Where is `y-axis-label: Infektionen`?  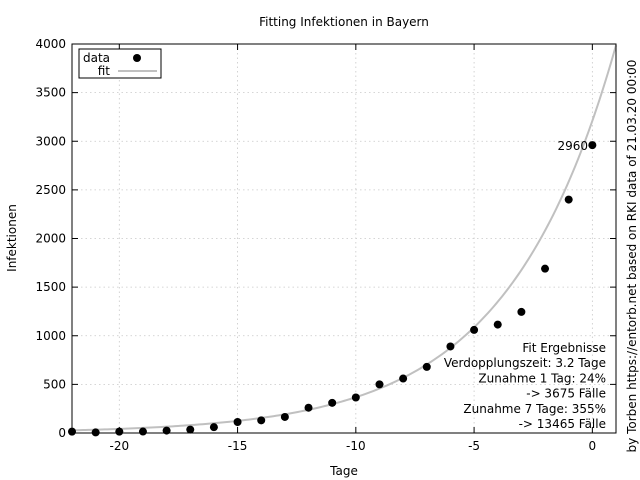
y-axis-label: Infektionen is located at coordinates (12, 238).